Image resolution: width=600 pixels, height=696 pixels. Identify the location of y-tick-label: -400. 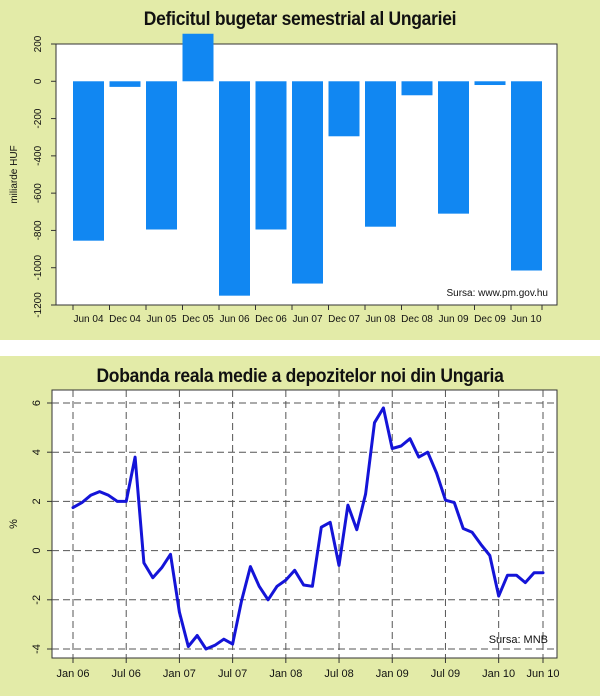
(38, 155).